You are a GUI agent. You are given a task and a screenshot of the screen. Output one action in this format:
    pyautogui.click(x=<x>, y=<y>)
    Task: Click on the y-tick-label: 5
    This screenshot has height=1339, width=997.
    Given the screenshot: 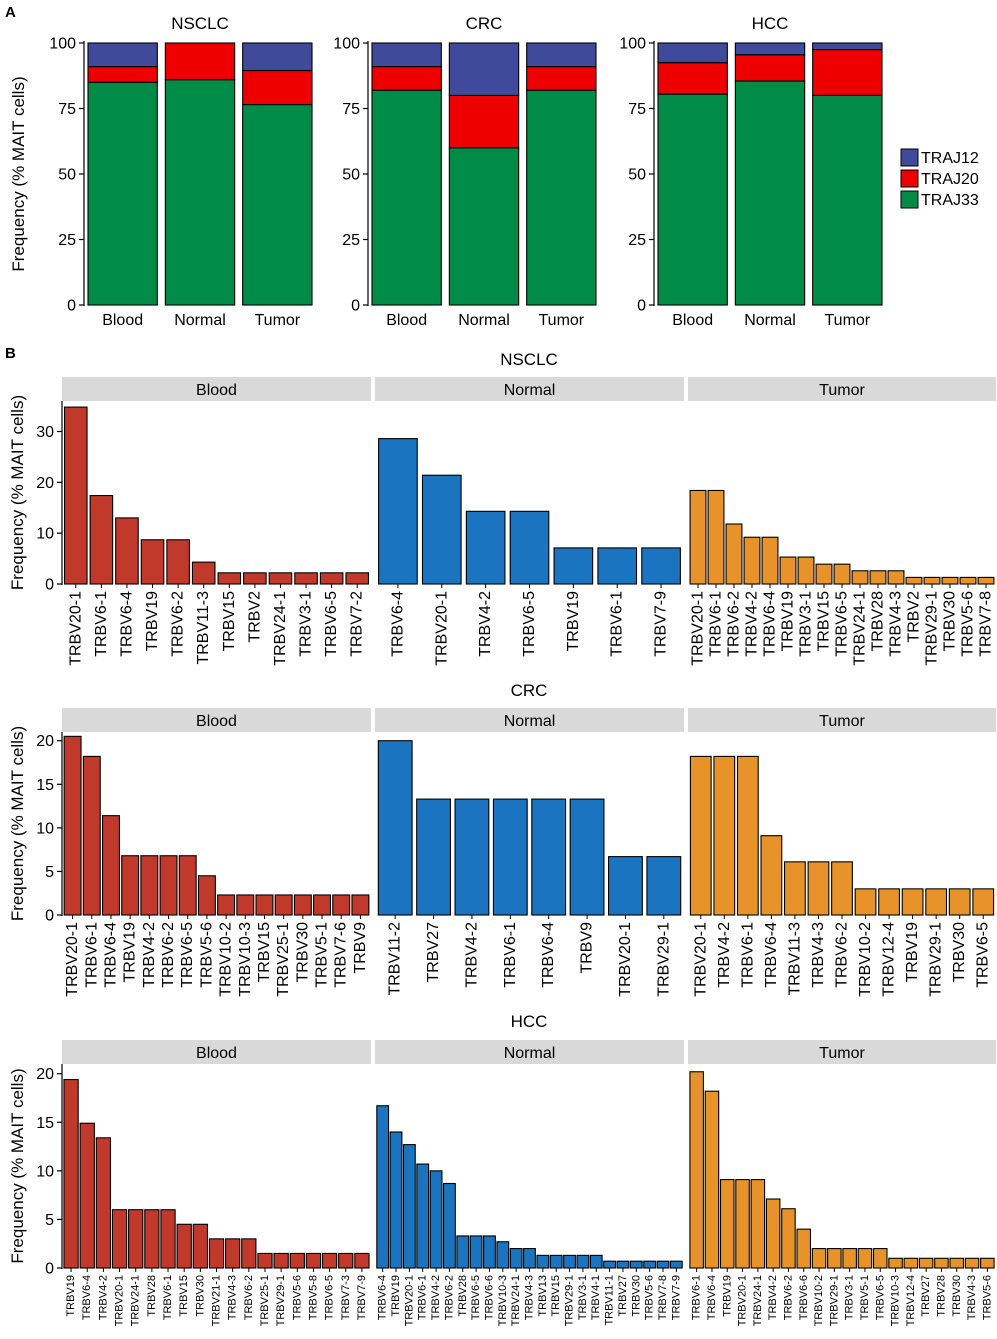 What is the action you would take?
    pyautogui.click(x=49, y=1220)
    